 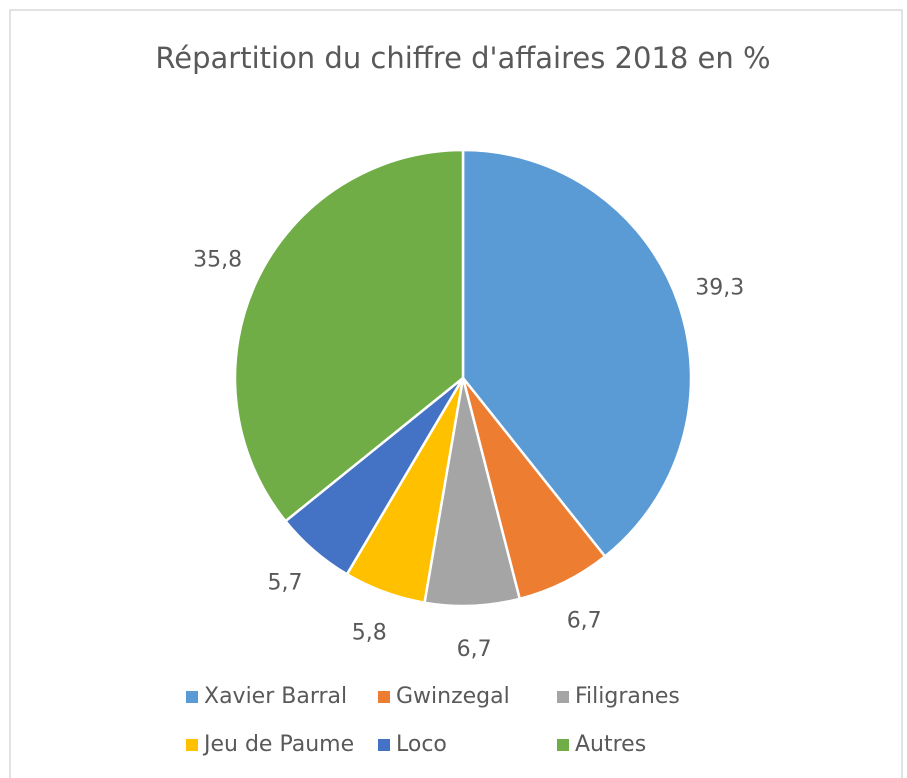 What do you see at coordinates (453, 696) in the screenshot?
I see `legend-label: Gwinzegal` at bounding box center [453, 696].